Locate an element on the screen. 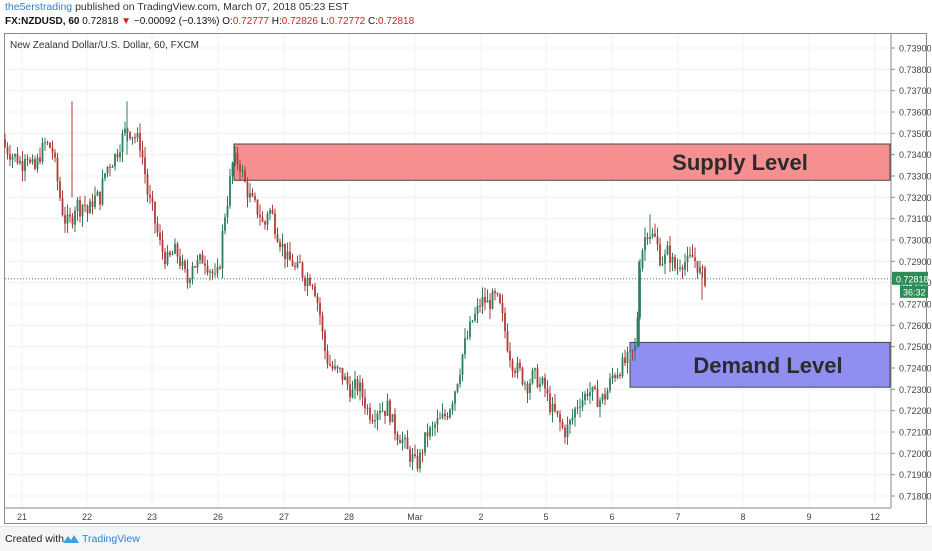  author-link: the5erstrading is located at coordinates (39, 7).